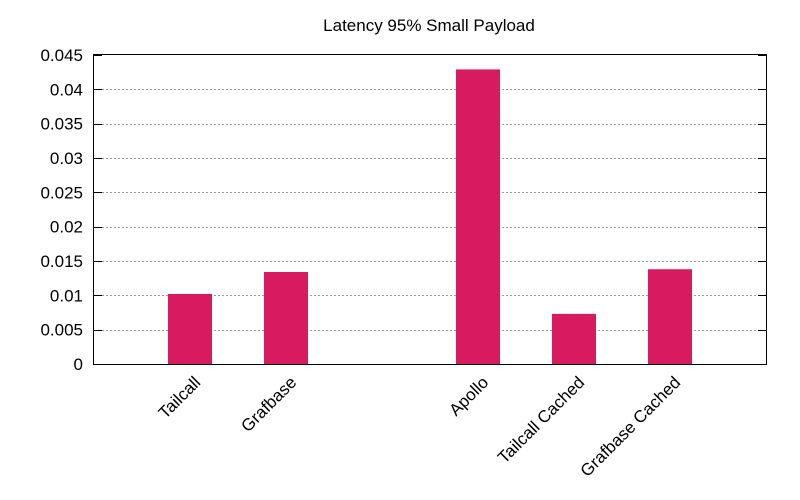 This screenshot has height=500, width=800. Describe the element at coordinates (180, 398) in the screenshot. I see `x-tick-label: Tailcall` at that location.